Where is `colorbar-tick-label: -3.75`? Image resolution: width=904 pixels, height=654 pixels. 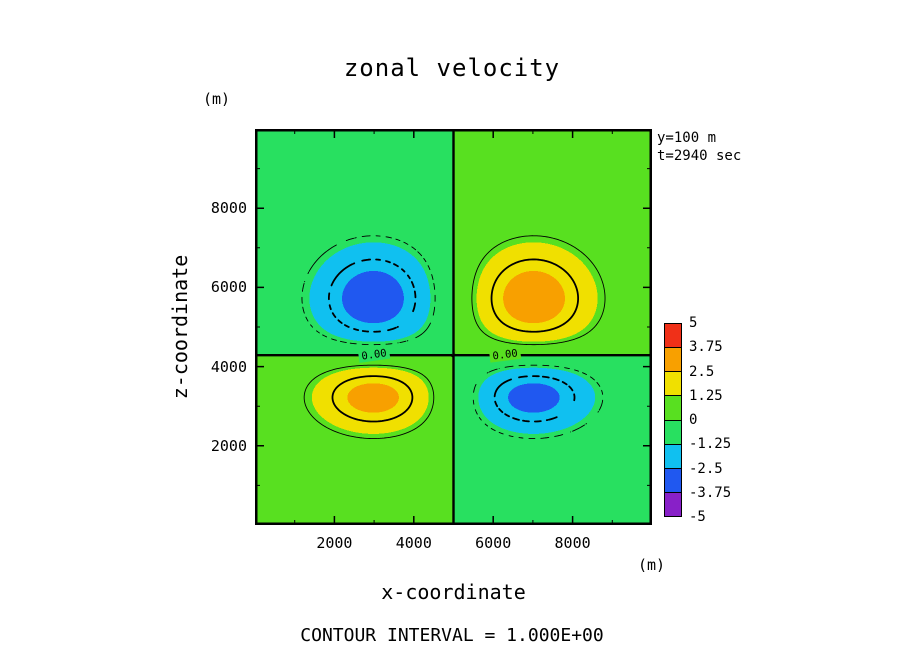 colorbar-tick-label: -3.75 is located at coordinates (710, 492).